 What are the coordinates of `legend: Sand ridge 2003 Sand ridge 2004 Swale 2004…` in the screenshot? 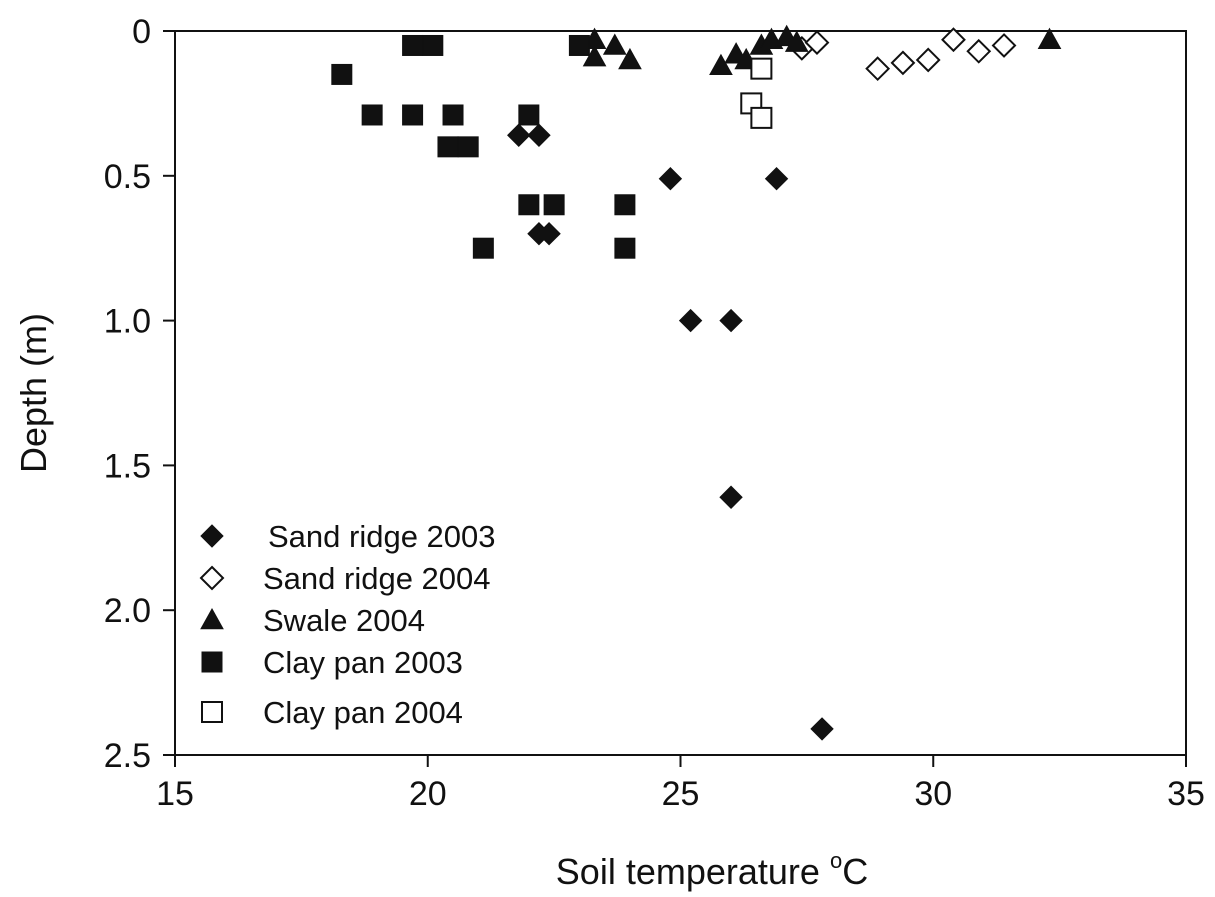 It's located at (347, 624).